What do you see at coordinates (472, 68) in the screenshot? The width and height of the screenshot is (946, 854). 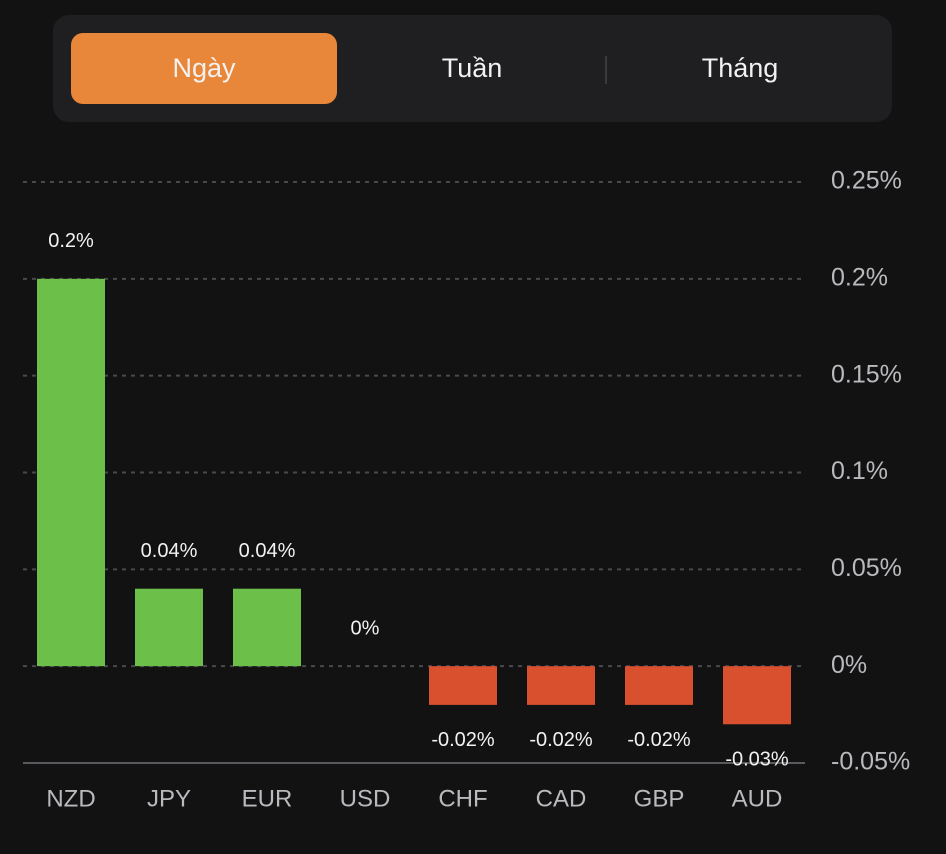 I see `tab-label: Tuần` at bounding box center [472, 68].